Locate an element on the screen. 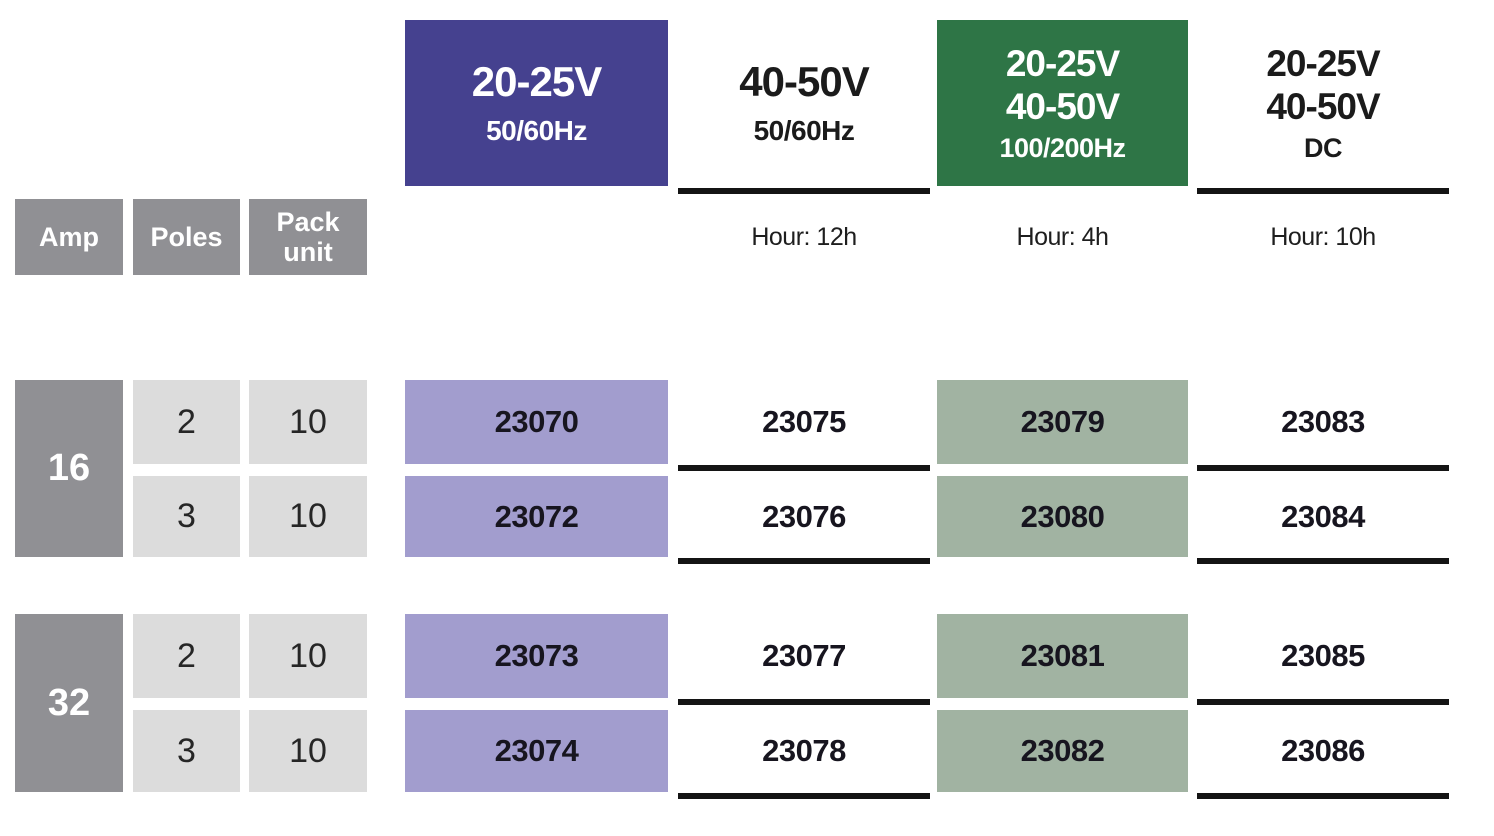  part-number-cell: 23073 is located at coordinates (536, 656).